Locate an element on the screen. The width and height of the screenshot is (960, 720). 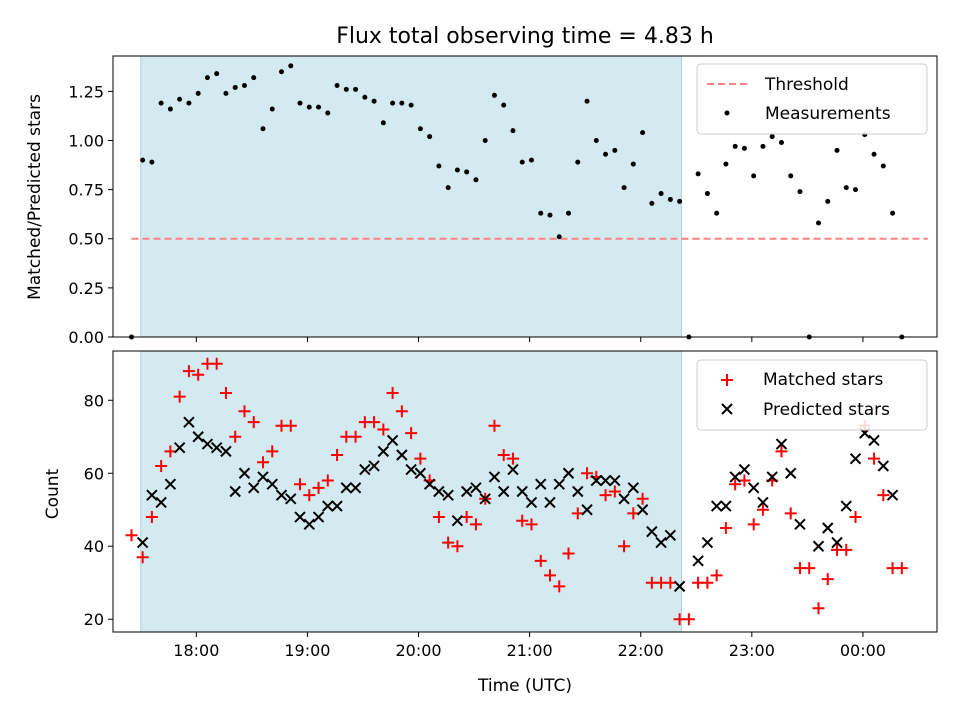
y-tick-label-bottom: 40 is located at coordinates (94, 546).